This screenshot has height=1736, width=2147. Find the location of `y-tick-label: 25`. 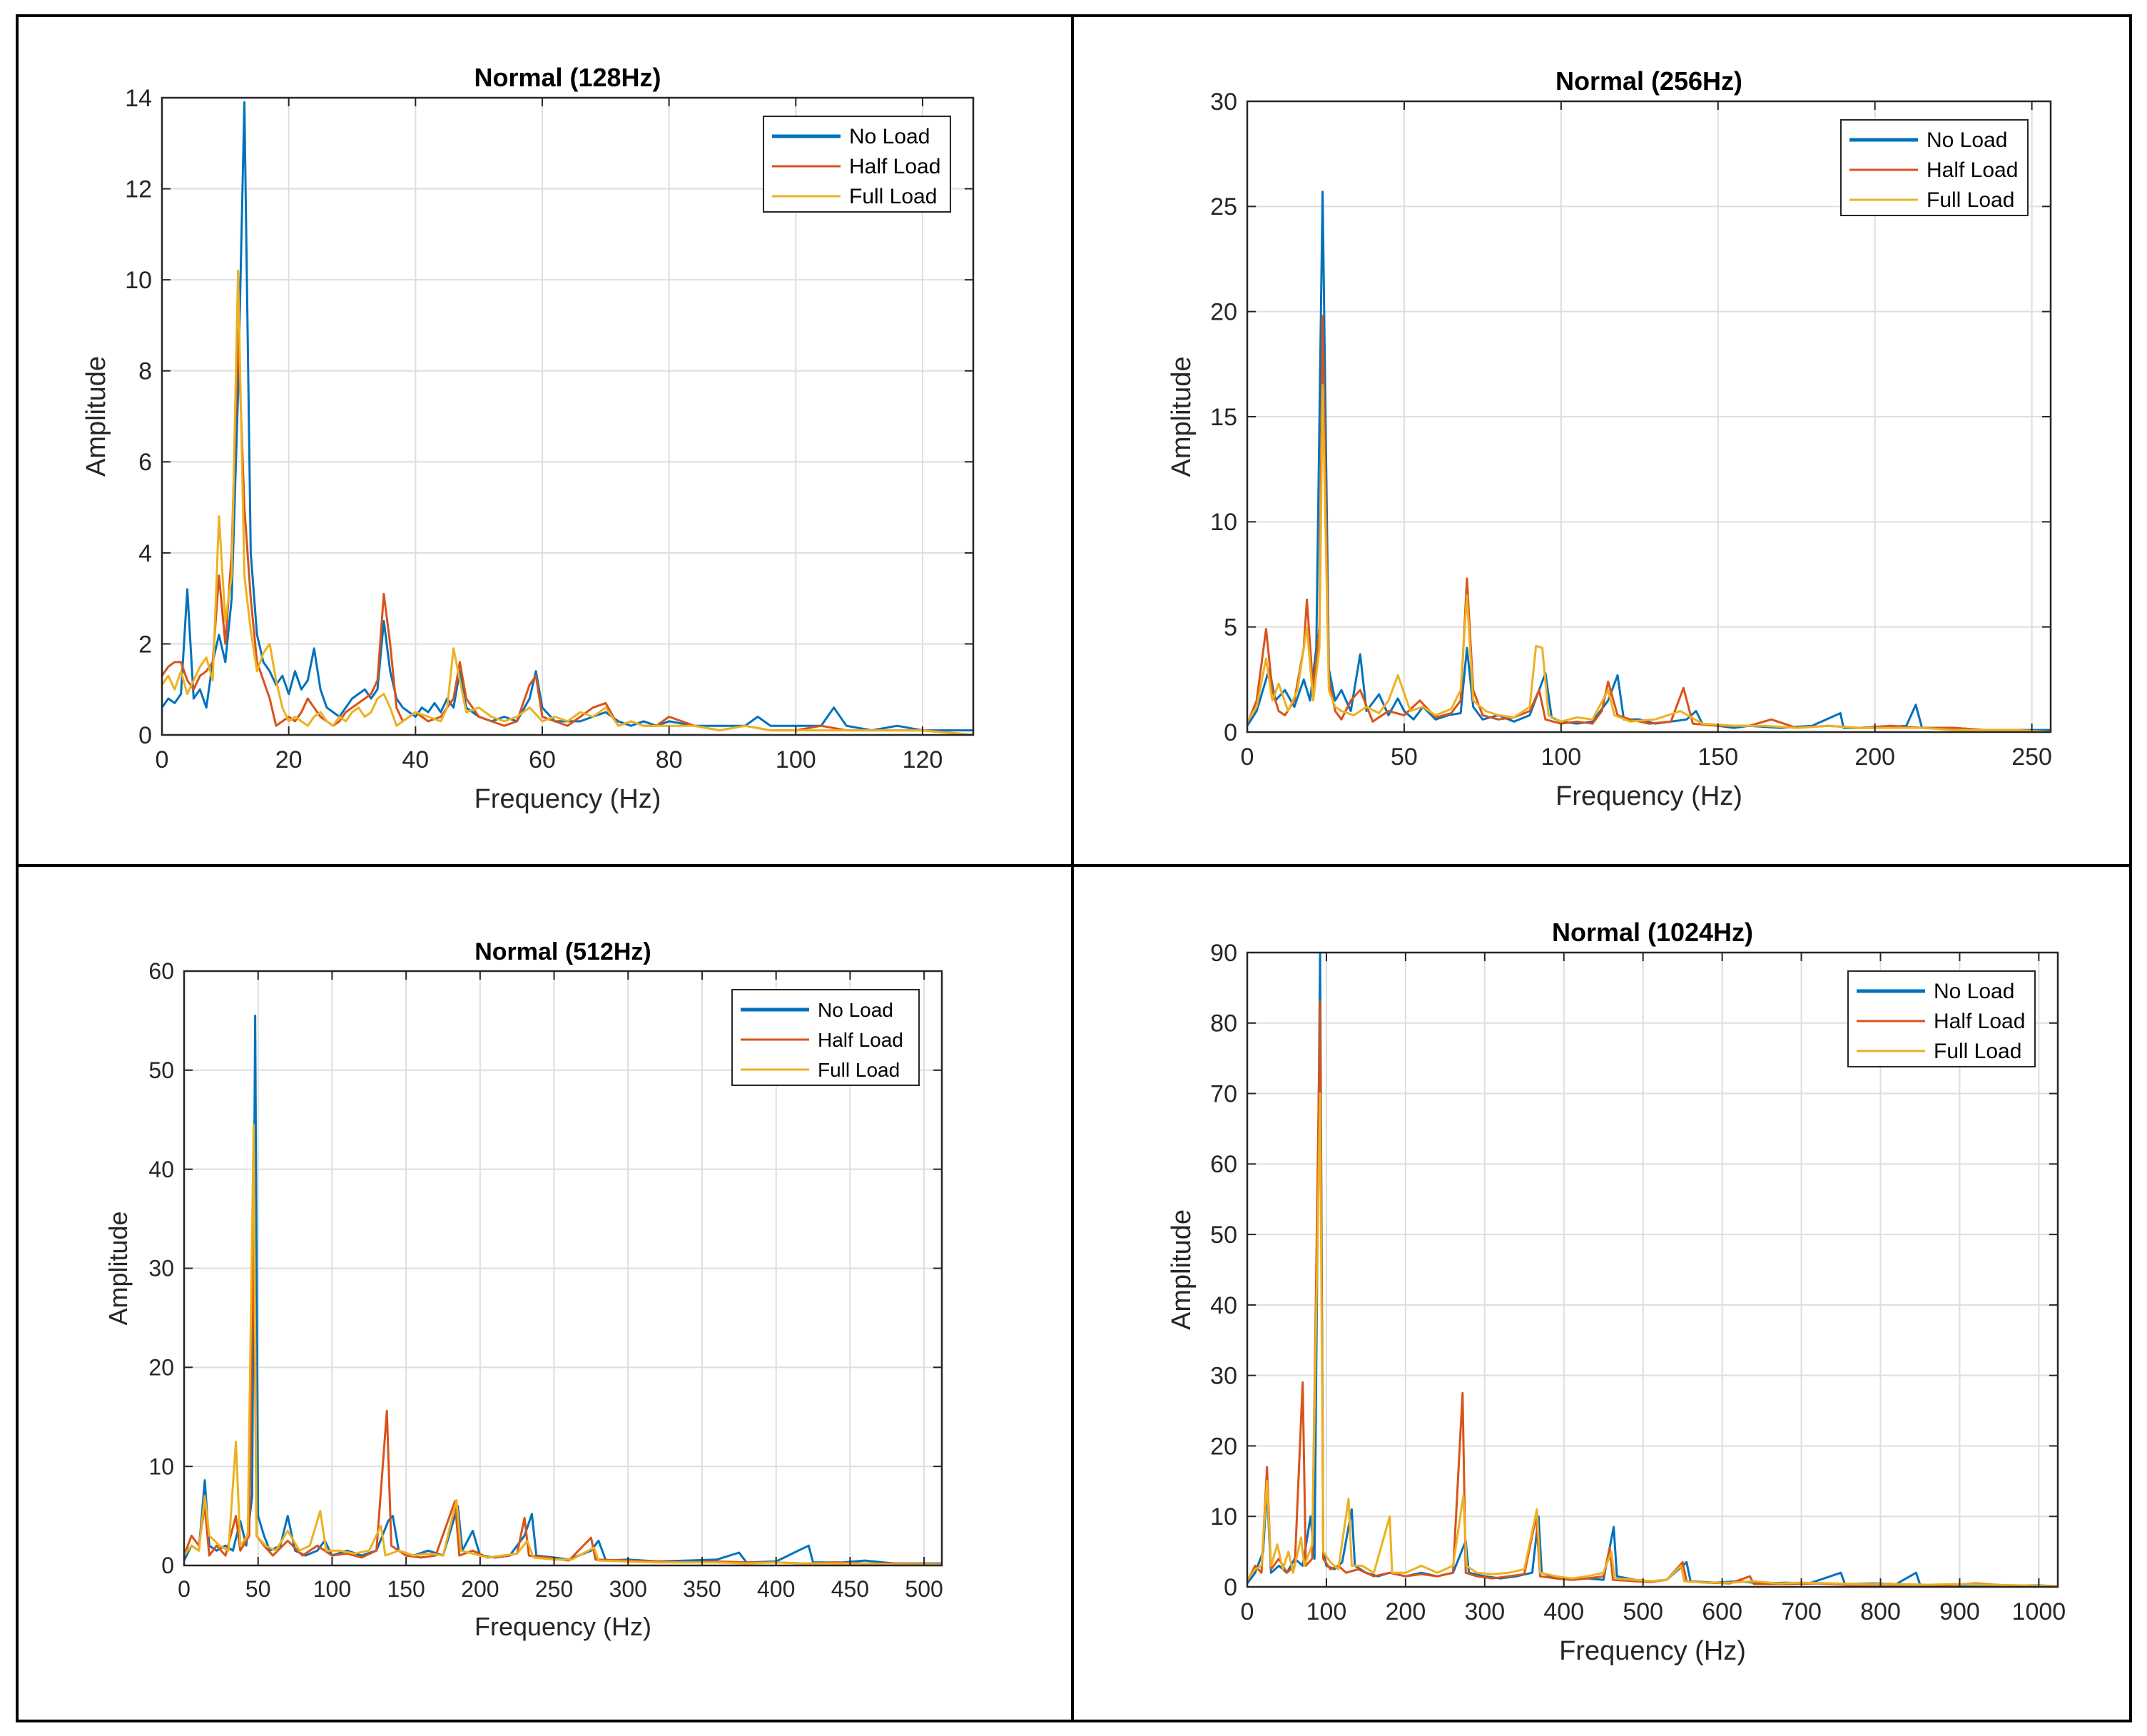

y-tick-label: 25 is located at coordinates (1223, 206).